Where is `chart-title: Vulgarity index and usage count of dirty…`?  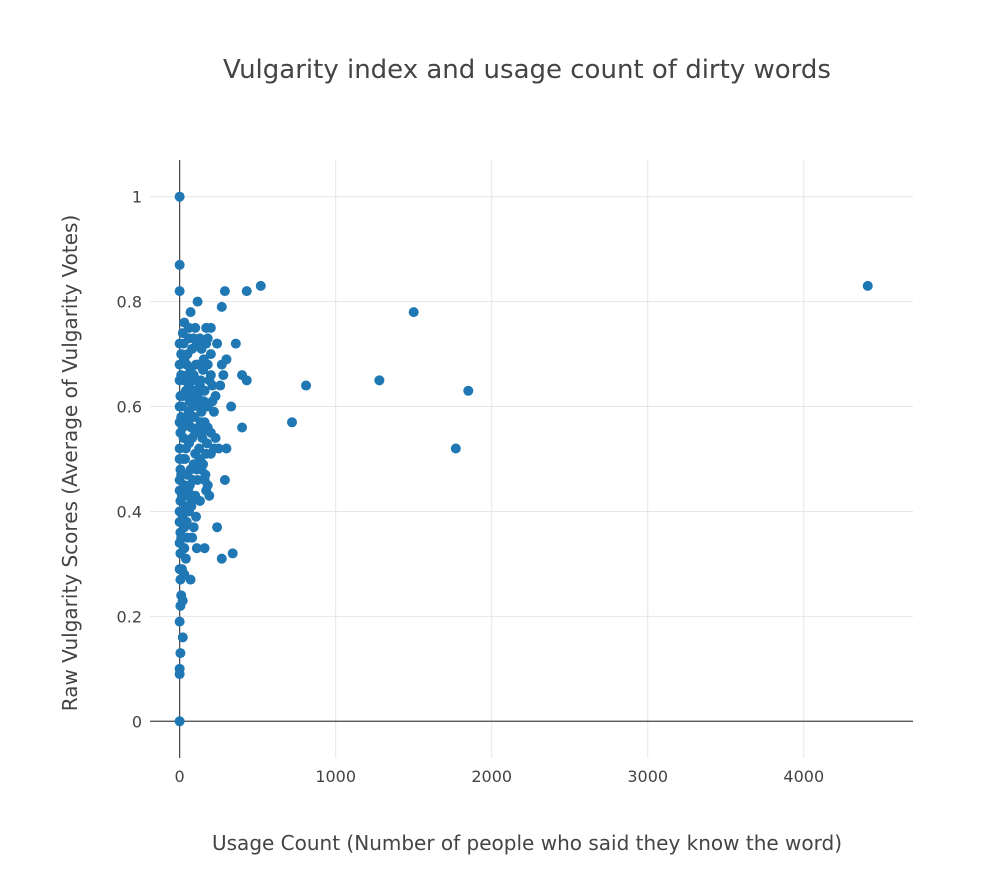 chart-title: Vulgarity index and usage count of dirty… is located at coordinates (527, 70).